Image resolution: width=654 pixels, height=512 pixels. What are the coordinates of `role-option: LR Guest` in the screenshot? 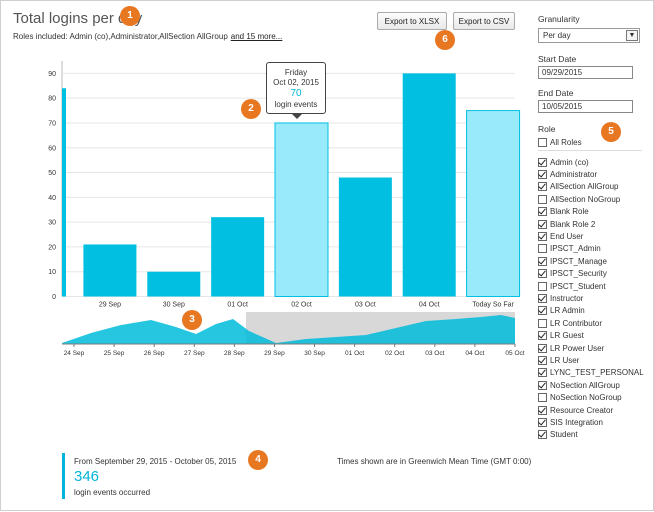 It's located at (591, 335).